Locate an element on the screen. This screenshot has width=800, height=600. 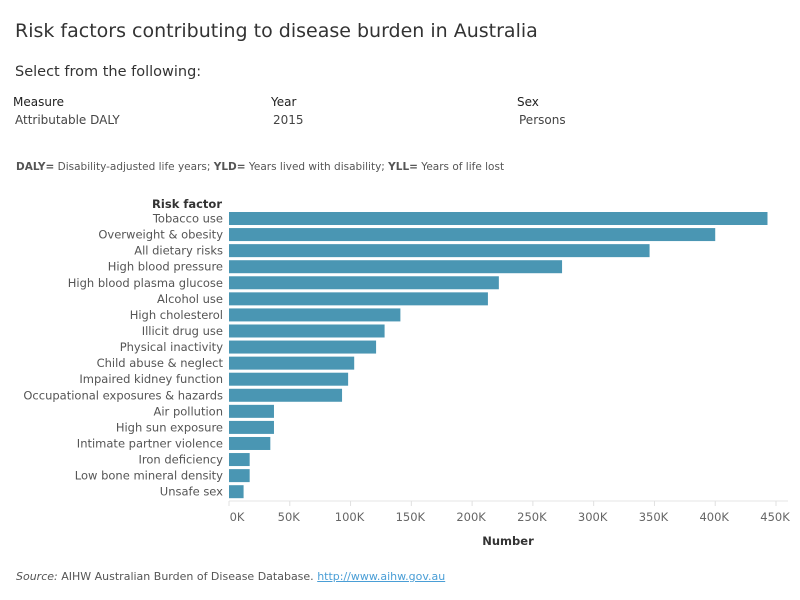
x-tick-label: 450K is located at coordinates (775, 517).